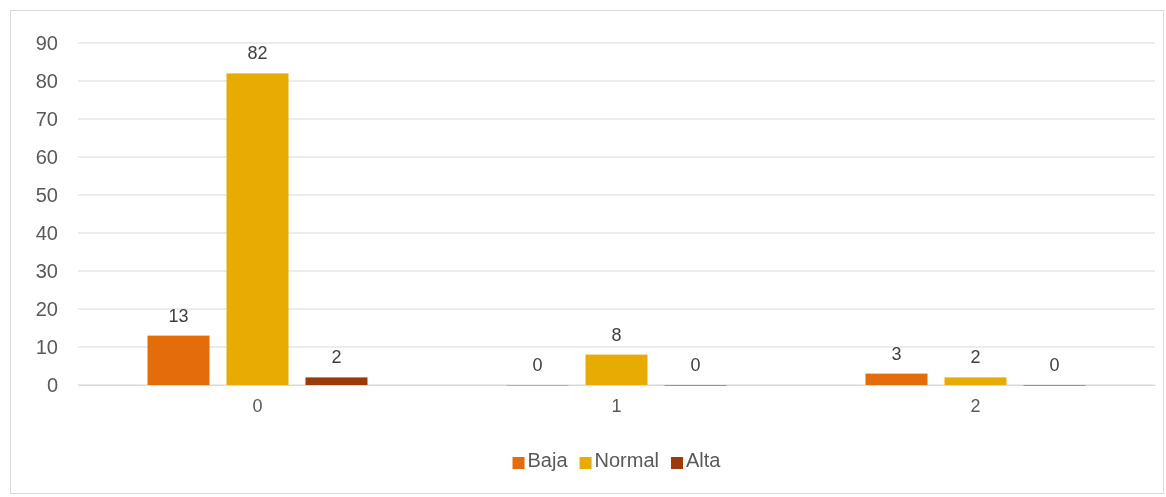 The width and height of the screenshot is (1166, 497). What do you see at coordinates (46, 308) in the screenshot?
I see `y-tick-label: 20` at bounding box center [46, 308].